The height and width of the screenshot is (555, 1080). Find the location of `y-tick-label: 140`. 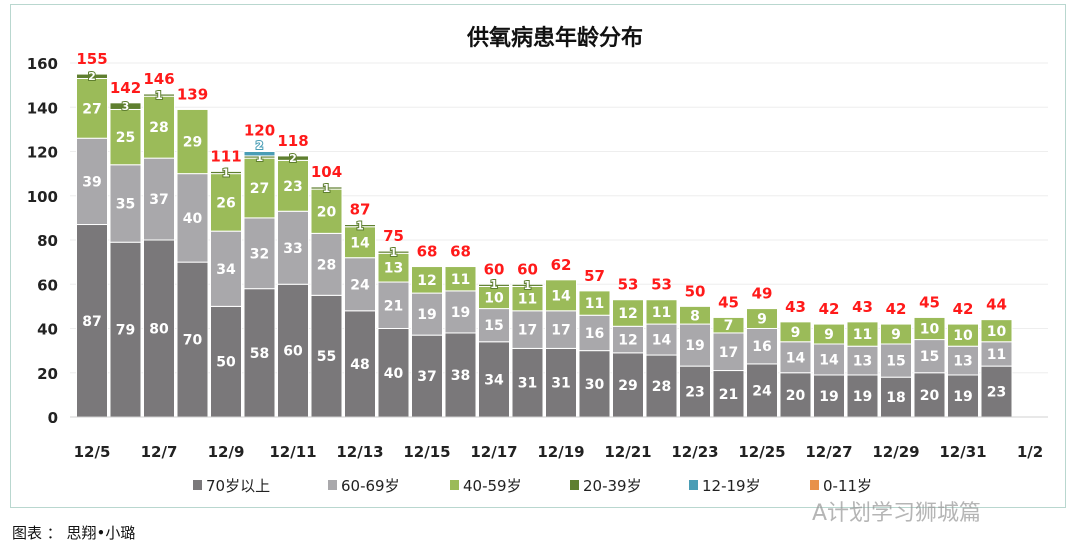

y-tick-label: 140 is located at coordinates (42, 108).